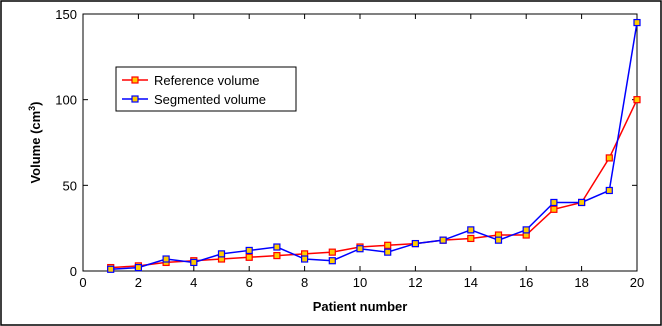  I want to click on x-tick-label: 6, so click(249, 282).